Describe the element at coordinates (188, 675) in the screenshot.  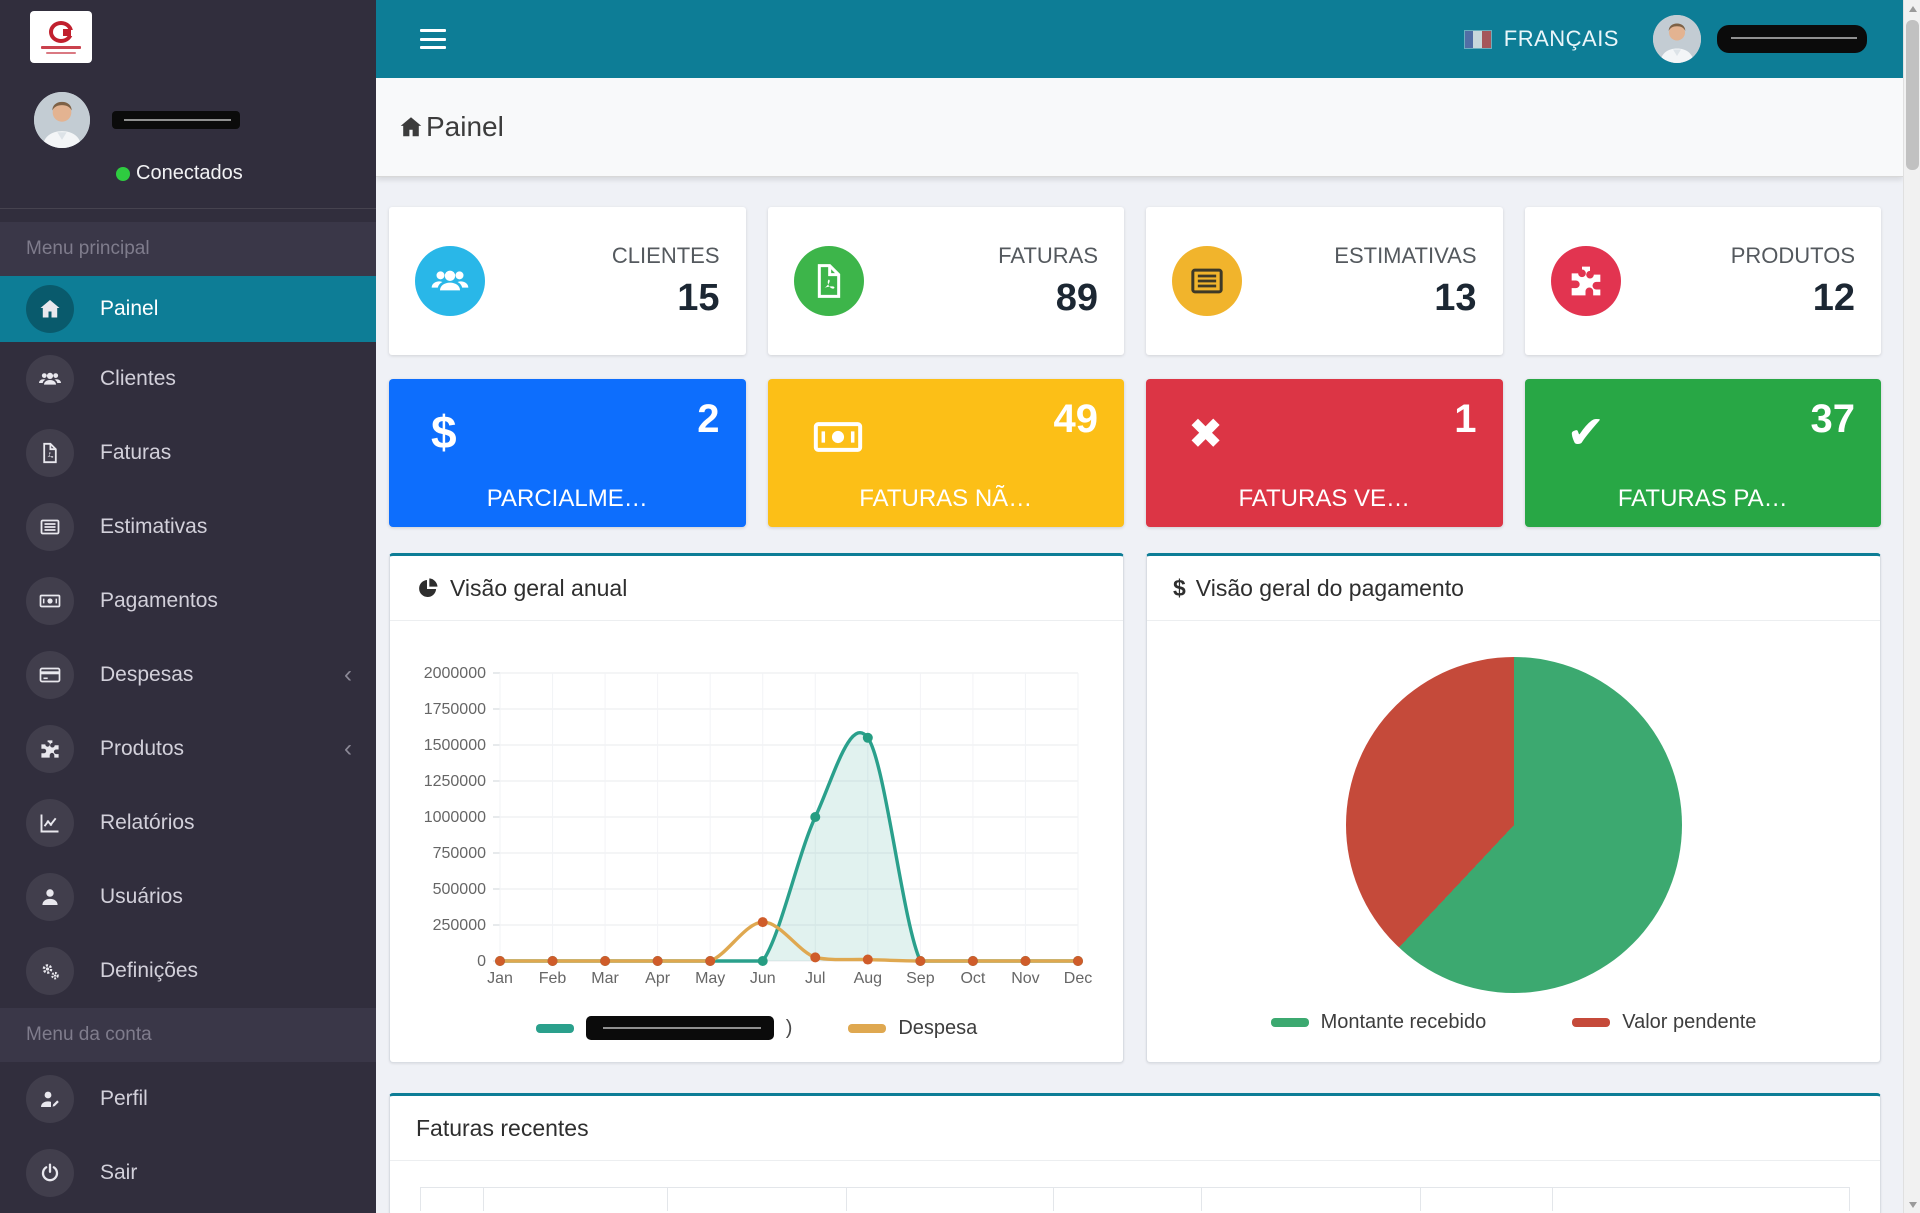
I see `sidebar-item-despesas: Despesas ‹` at that location.